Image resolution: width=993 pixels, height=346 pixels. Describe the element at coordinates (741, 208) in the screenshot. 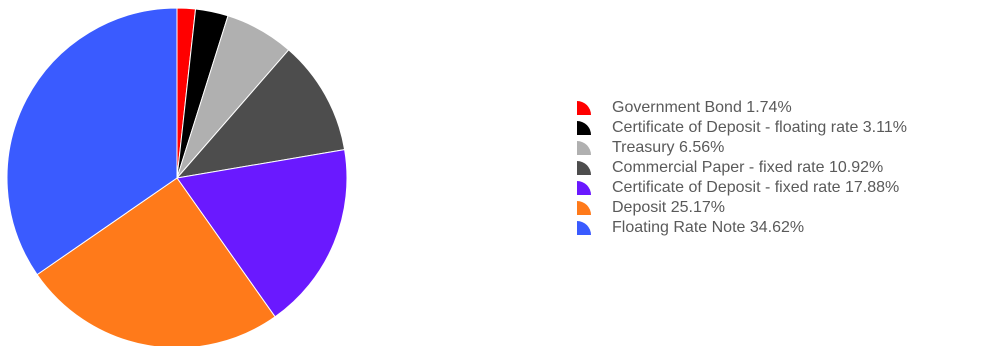

I see `legend-item-6: Deposit 25.17%` at that location.